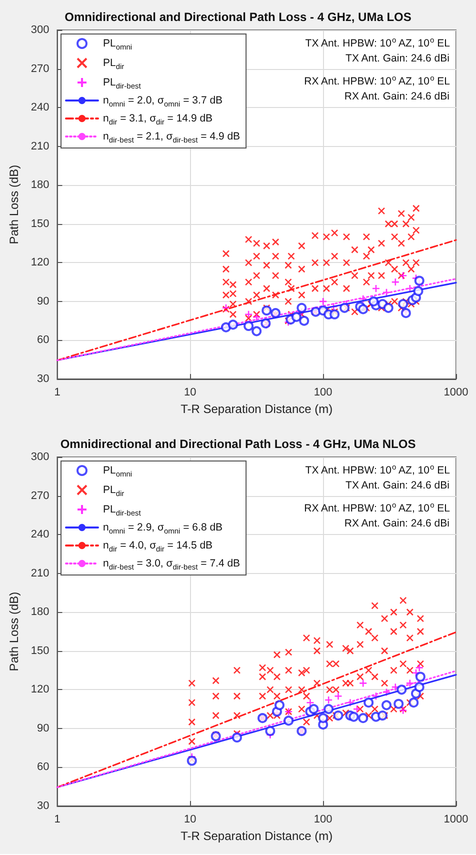 The width and height of the screenshot is (476, 855). What do you see at coordinates (238, 444) in the screenshot?
I see `chart-title: Omnidirectional and Directional Path Loss - 4 GHz, UMa NLOS` at bounding box center [238, 444].